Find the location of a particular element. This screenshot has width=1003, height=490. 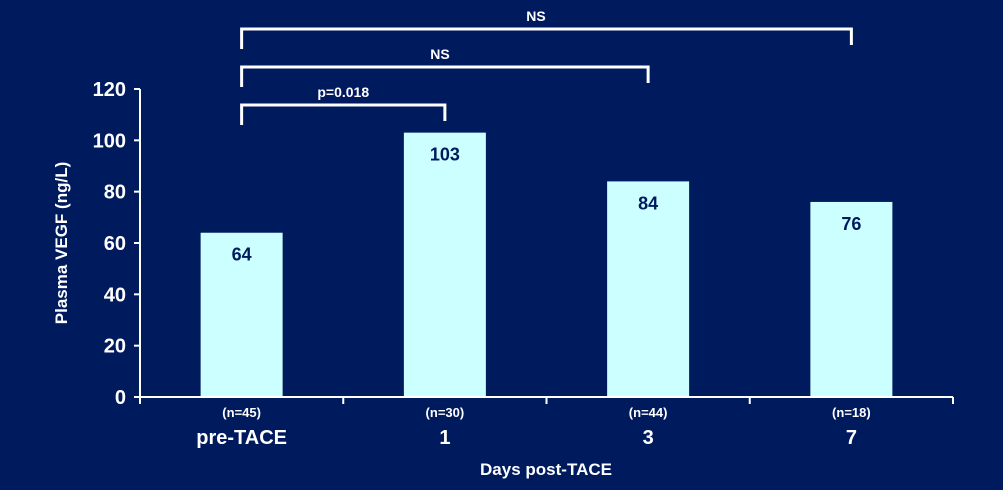

y-tick-label: 0 is located at coordinates (120, 398).